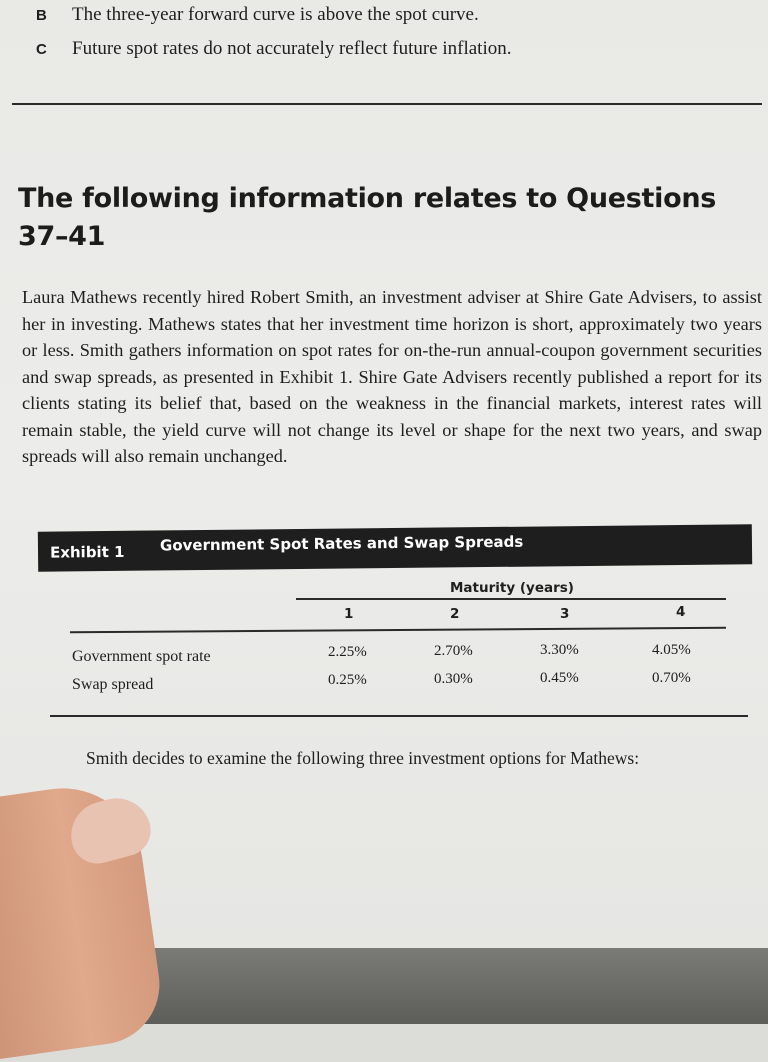  I want to click on table-cell: 2.70%, so click(453, 651).